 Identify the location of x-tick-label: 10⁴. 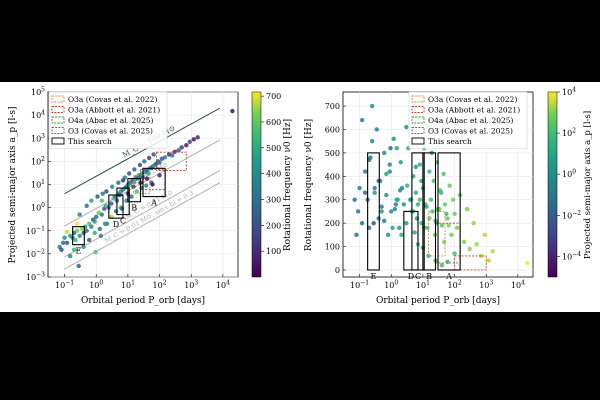
(223, 285).